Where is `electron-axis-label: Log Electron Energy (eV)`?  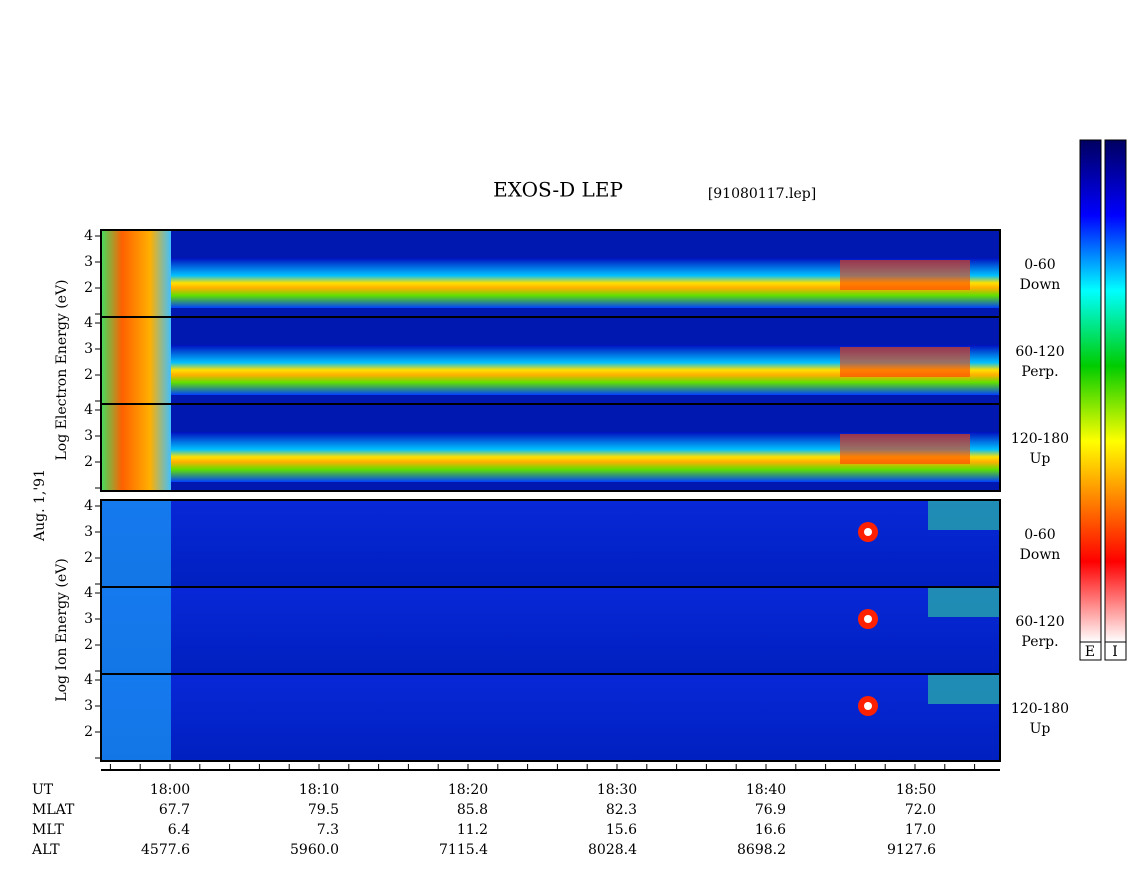
electron-axis-label: Log Electron Energy (eV) is located at coordinates (62, 369).